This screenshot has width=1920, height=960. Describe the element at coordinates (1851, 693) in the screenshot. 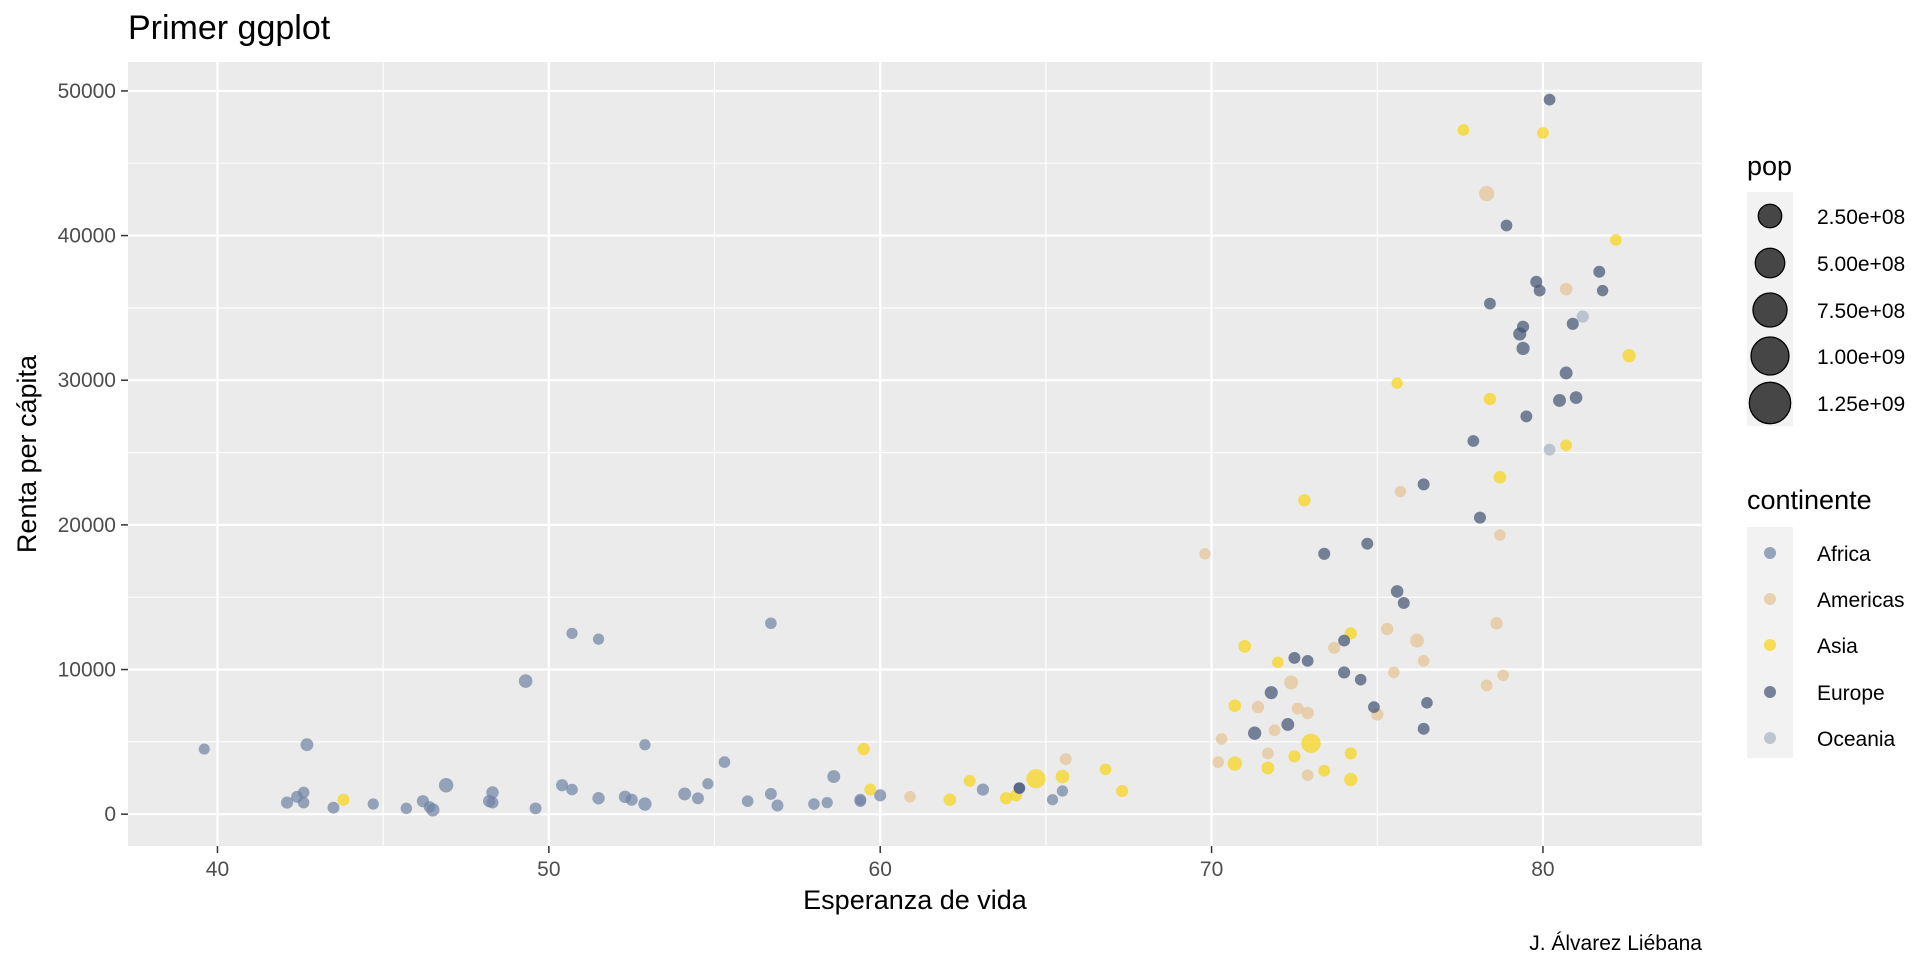

I see `color-legend-label: Europe` at that location.